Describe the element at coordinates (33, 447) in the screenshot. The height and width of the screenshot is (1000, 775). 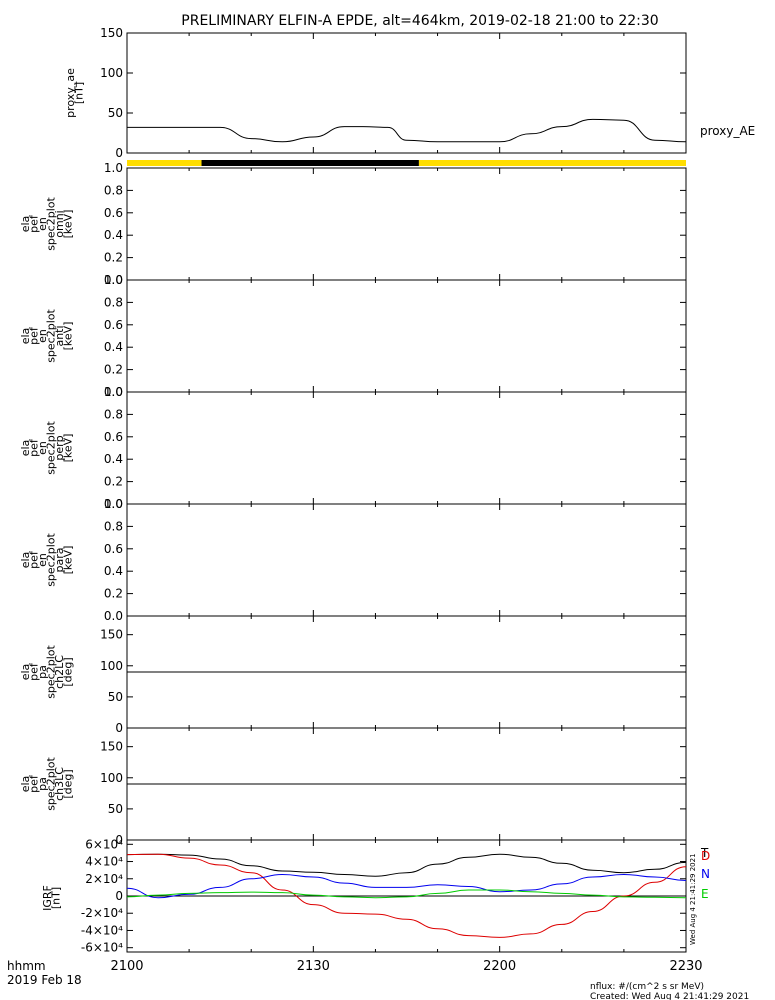
I see `spec-panel-3-ylabel-1: pef` at that location.